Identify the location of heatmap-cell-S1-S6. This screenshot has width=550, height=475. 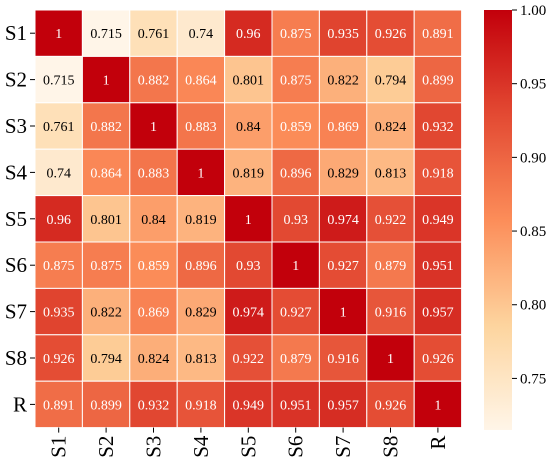
(295, 33).